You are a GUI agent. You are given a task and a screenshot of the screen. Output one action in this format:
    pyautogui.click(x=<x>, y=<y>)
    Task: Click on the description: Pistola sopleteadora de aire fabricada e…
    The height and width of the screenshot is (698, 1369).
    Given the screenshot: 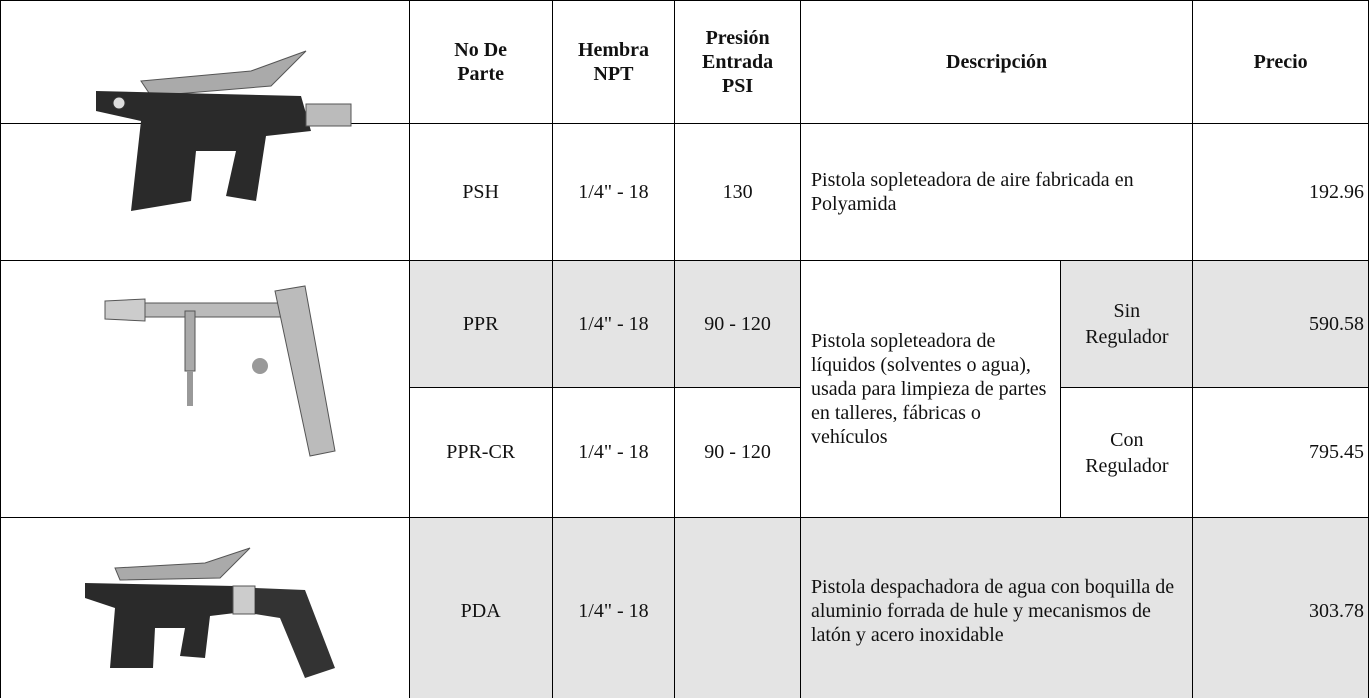 What is the action you would take?
    pyautogui.click(x=996, y=192)
    